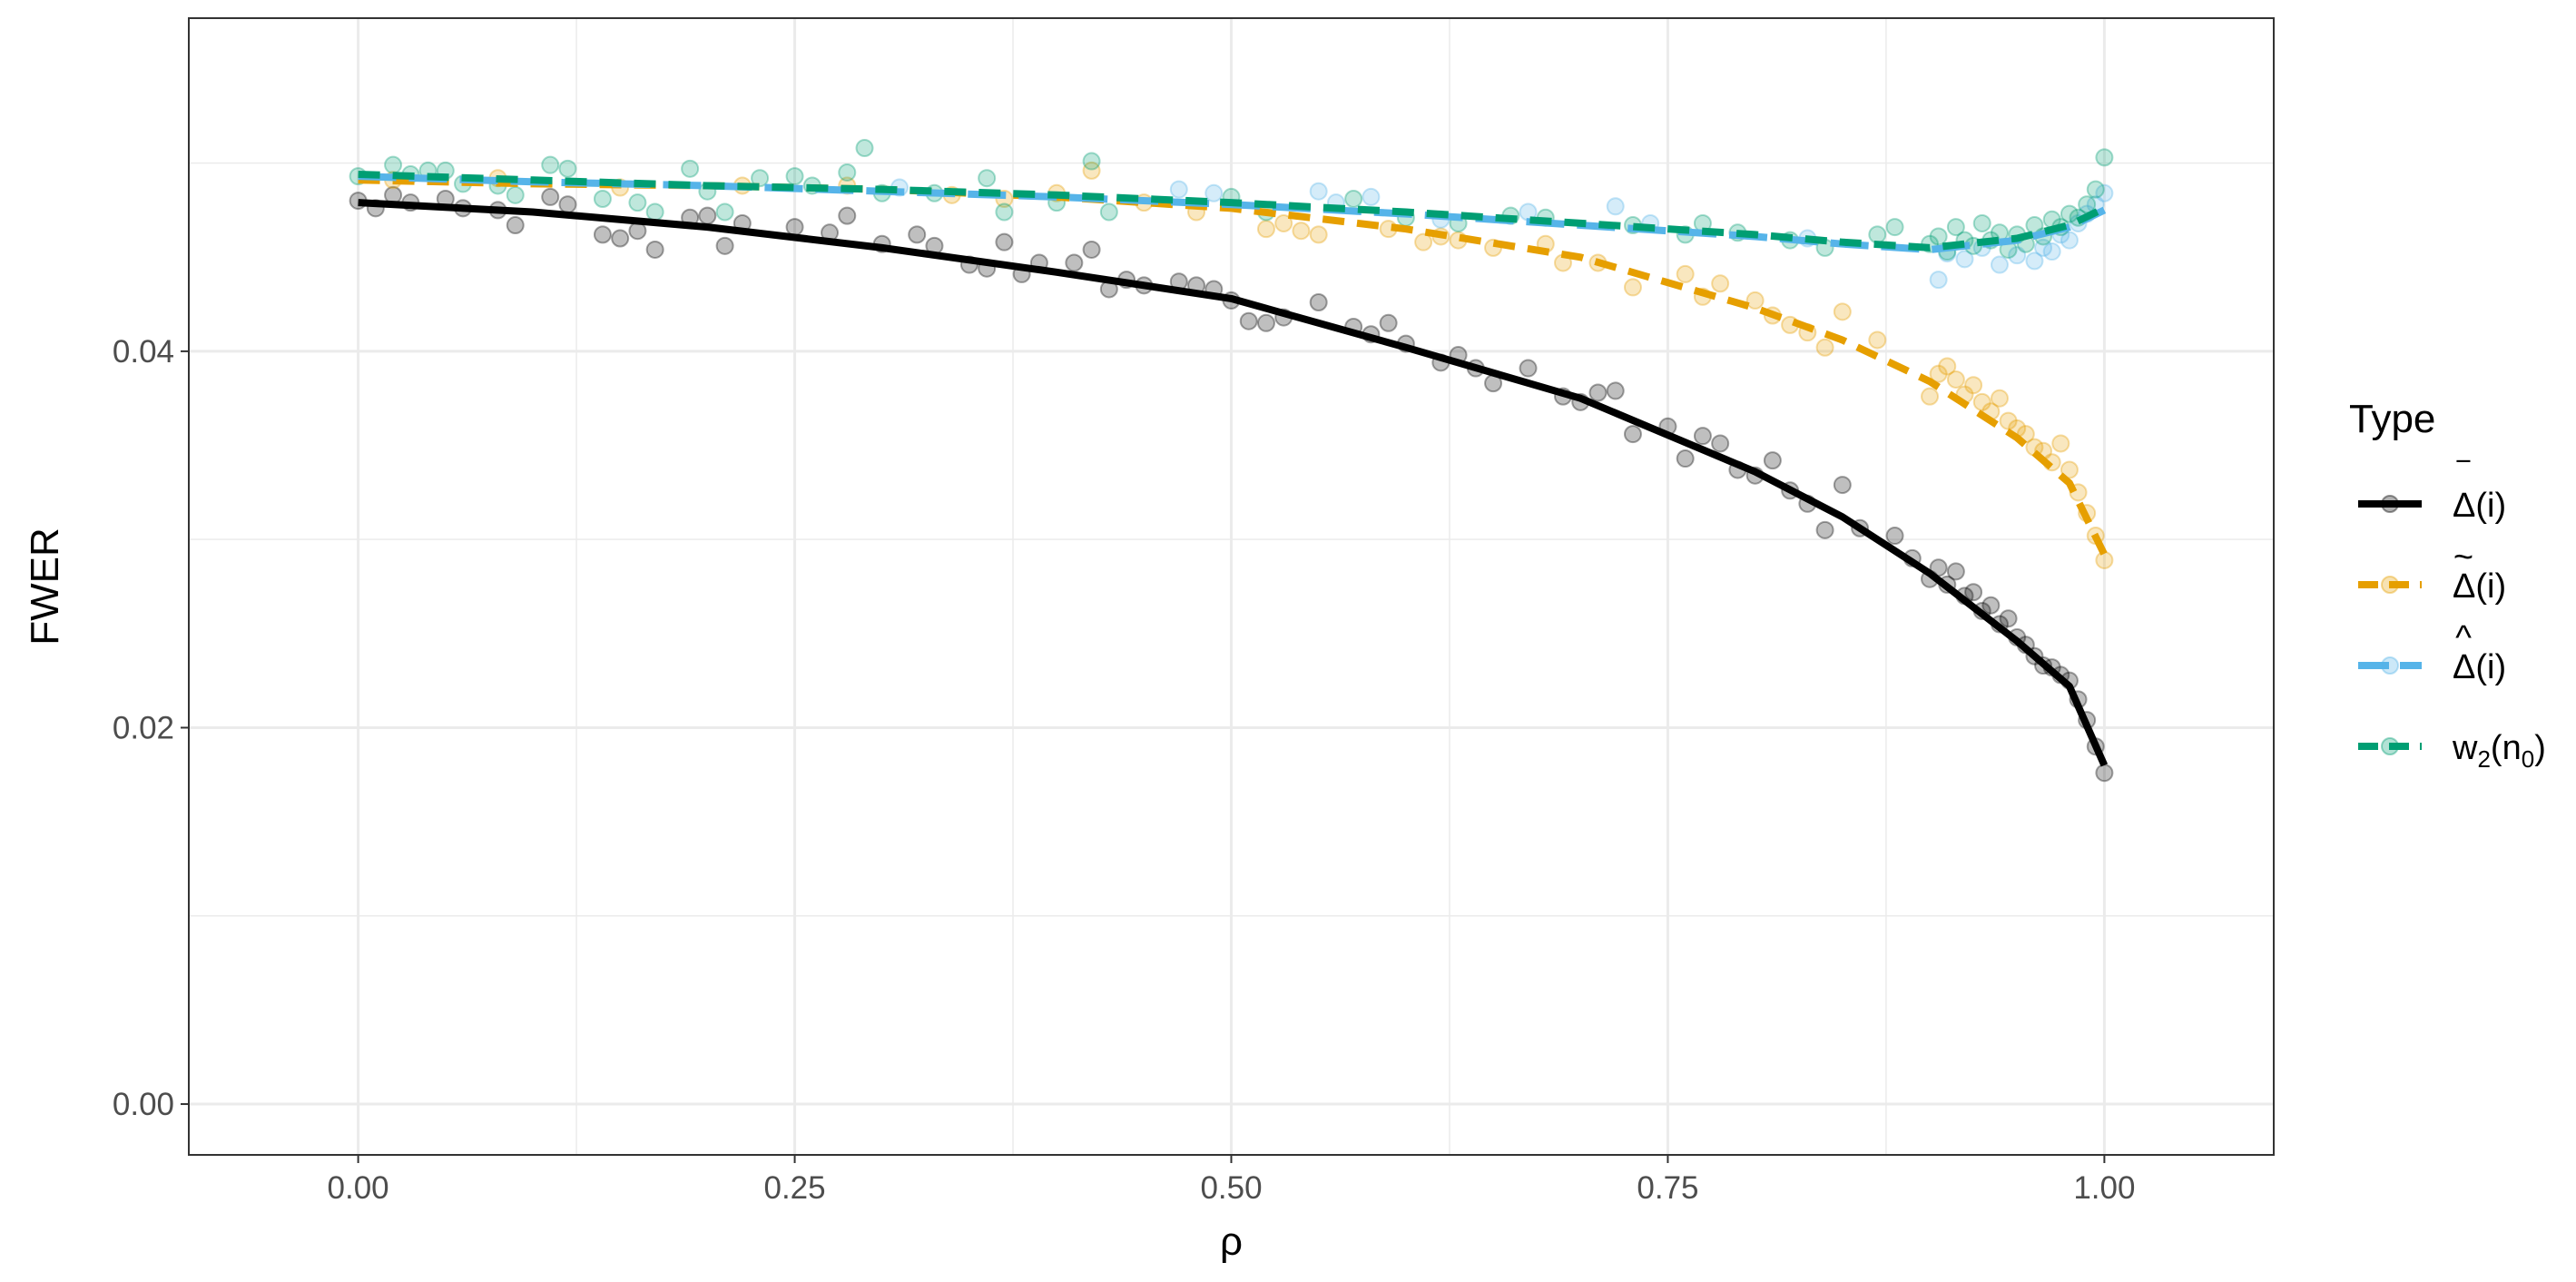 The width and height of the screenshot is (2576, 1282). I want to click on legend-item: w2(n0), so click(2452, 751).